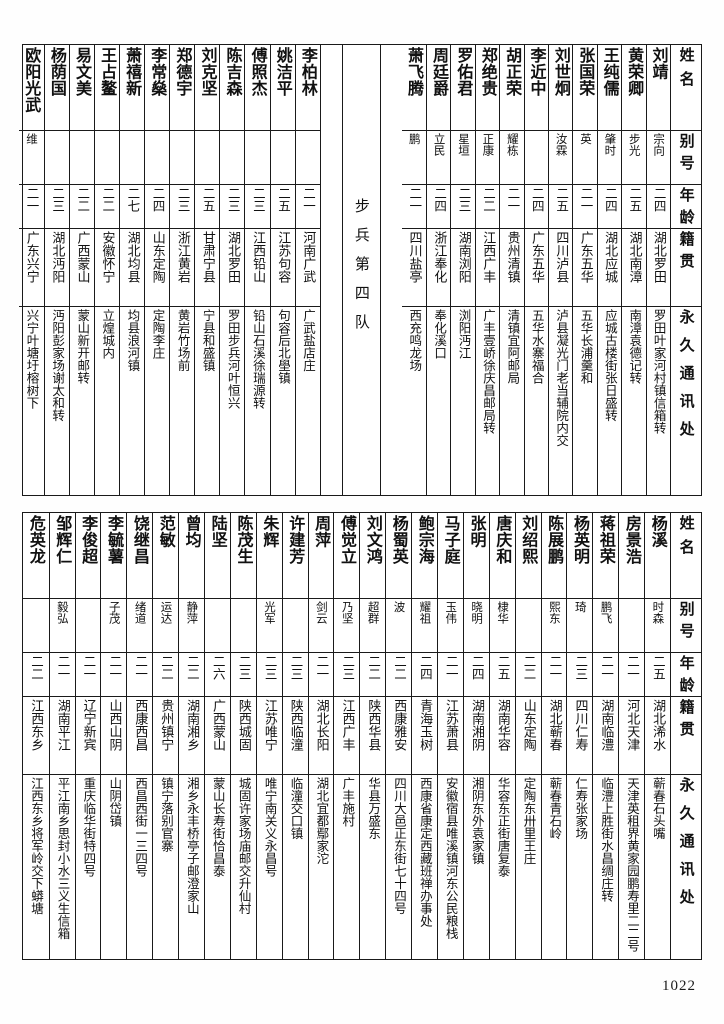 This screenshot has height=1024, width=724. Describe the element at coordinates (31, 158) in the screenshot. I see `entry-cell-alias: 维` at that location.